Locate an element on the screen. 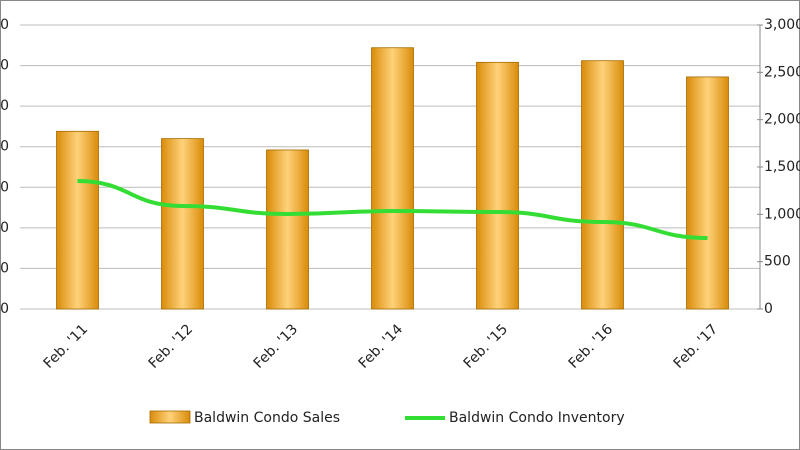  legend-swatch is located at coordinates (170, 417).